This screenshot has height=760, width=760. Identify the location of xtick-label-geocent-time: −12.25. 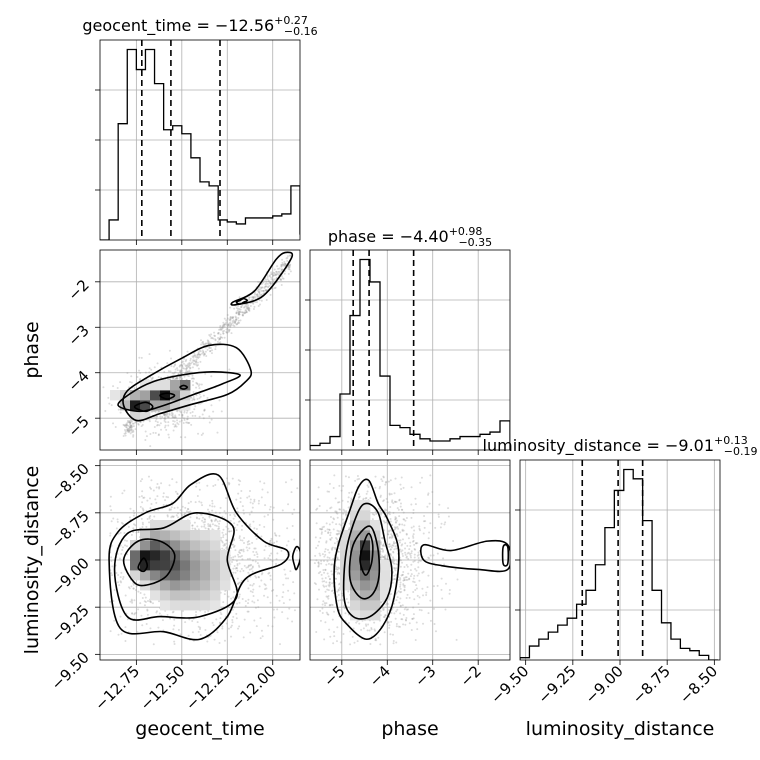
(208, 688).